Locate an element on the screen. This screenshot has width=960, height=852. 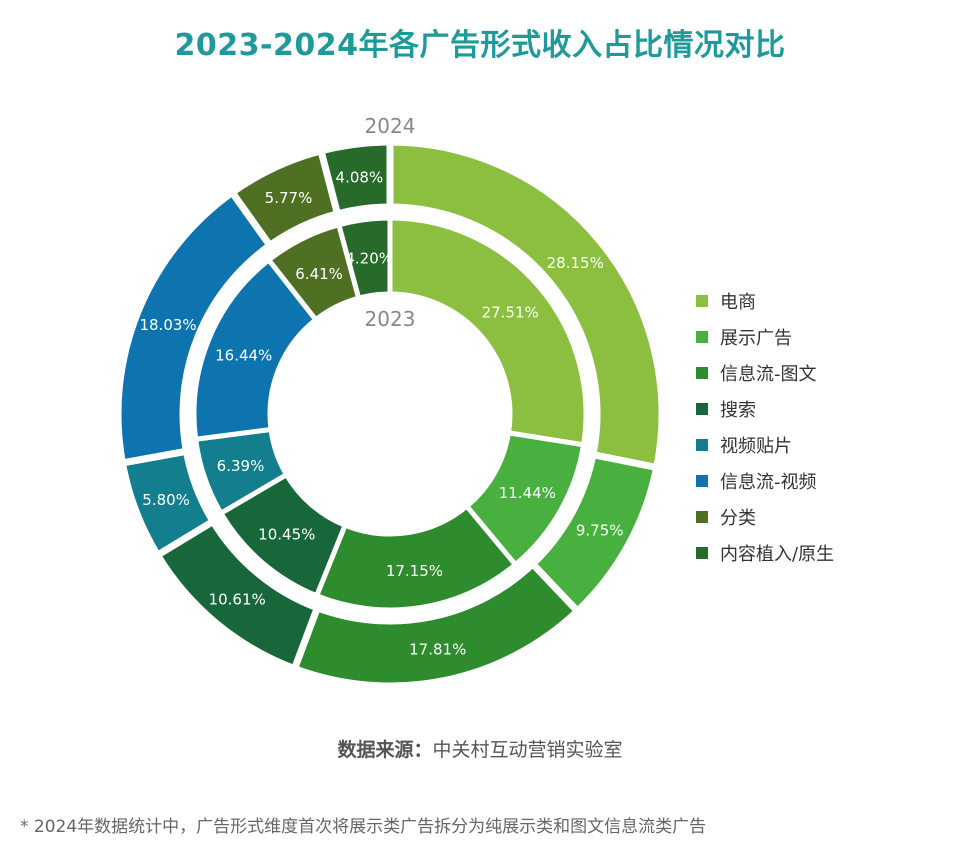
legend-label: 展示广告 is located at coordinates (756, 338).